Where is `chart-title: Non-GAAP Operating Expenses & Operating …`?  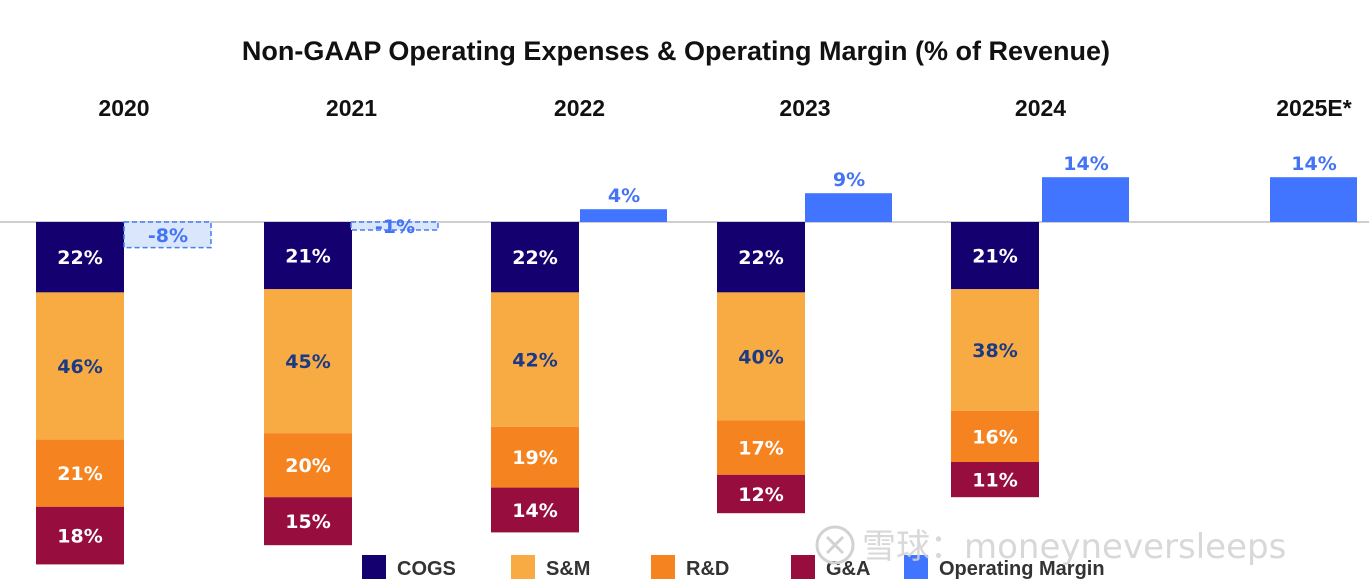 chart-title: Non-GAAP Operating Expenses & Operating … is located at coordinates (676, 51).